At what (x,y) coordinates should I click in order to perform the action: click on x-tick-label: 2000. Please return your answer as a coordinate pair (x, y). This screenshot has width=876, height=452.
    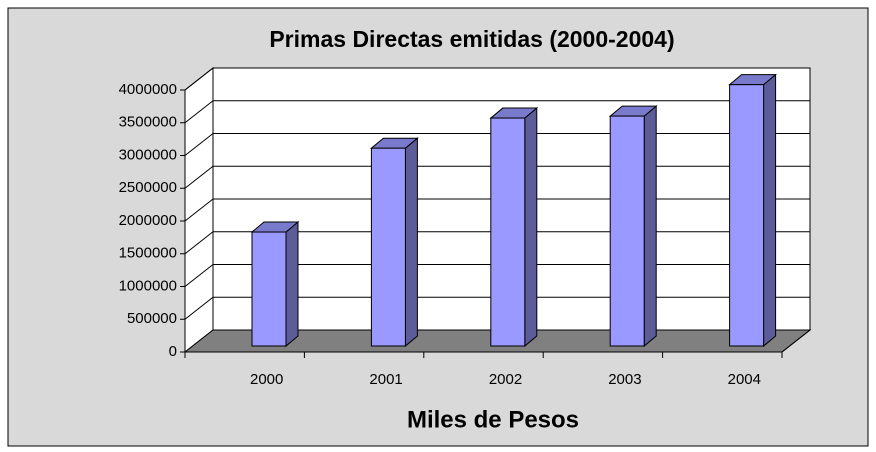
    Looking at the image, I should click on (266, 379).